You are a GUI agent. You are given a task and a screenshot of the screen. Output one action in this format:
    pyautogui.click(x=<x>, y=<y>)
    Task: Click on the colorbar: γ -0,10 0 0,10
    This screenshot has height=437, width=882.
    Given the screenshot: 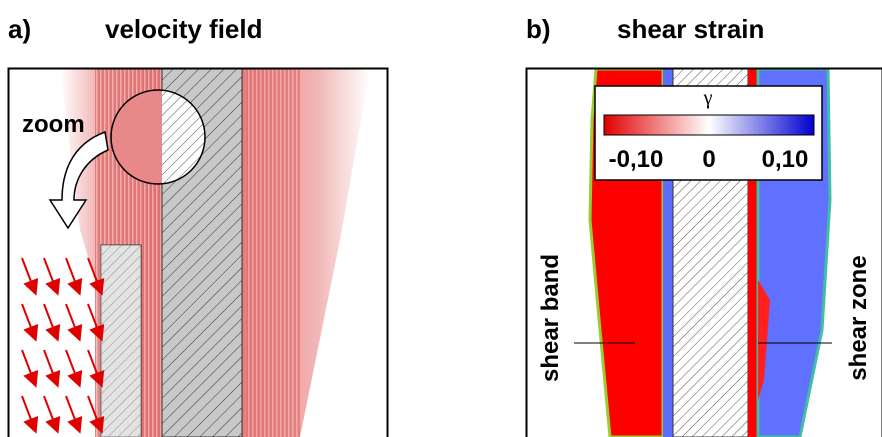 What is the action you would take?
    pyautogui.click(x=708, y=133)
    